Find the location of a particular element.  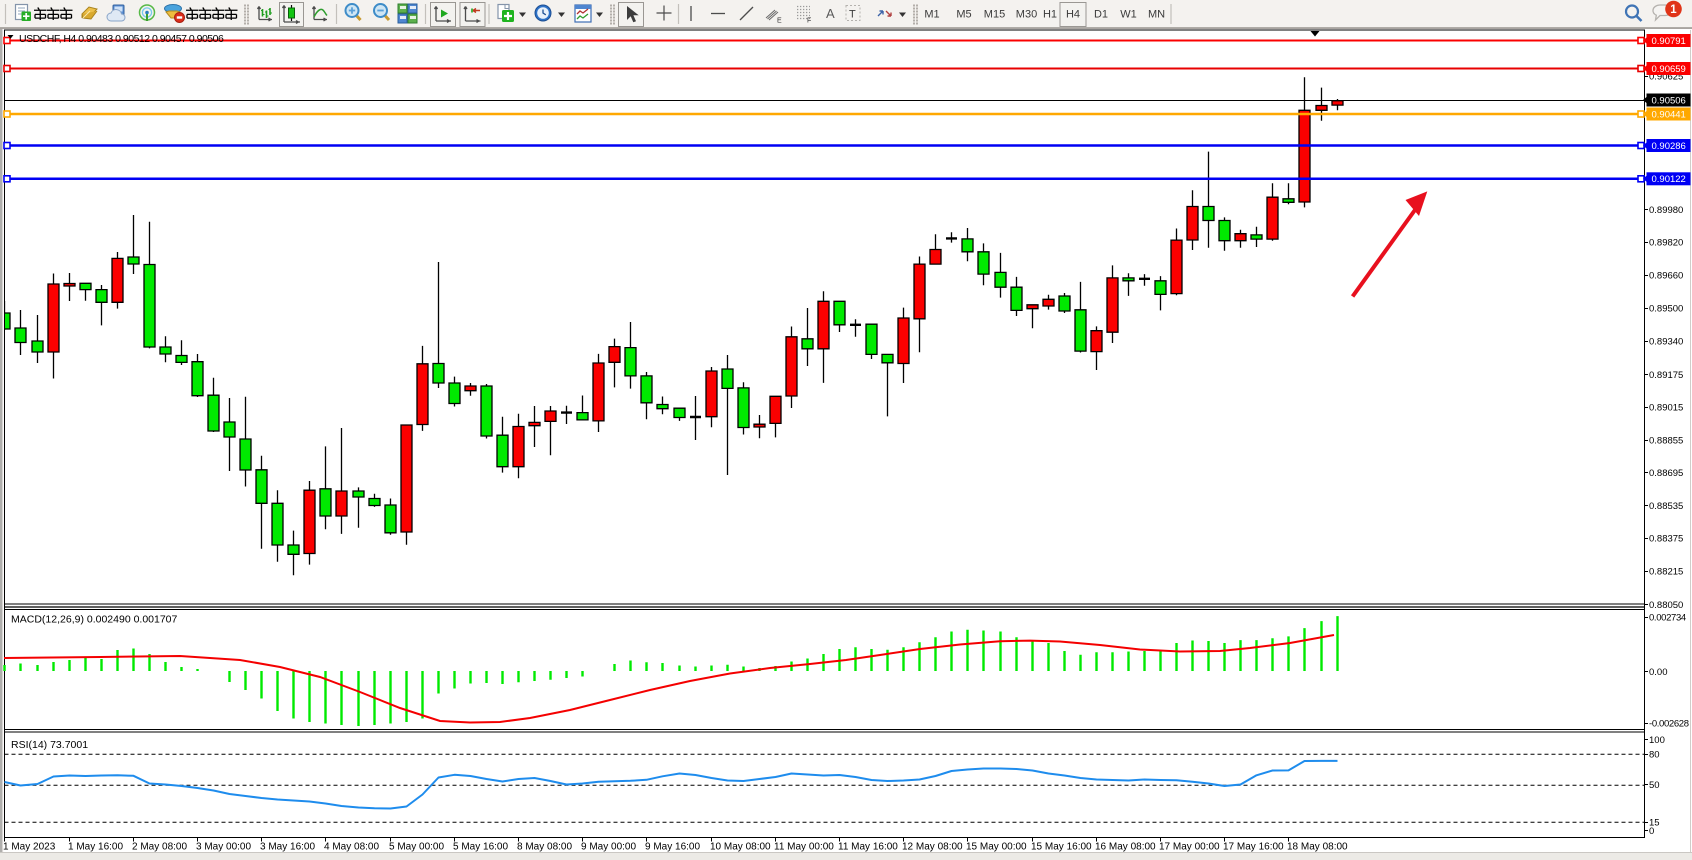

svg-text: F is located at coordinates (809, 21).